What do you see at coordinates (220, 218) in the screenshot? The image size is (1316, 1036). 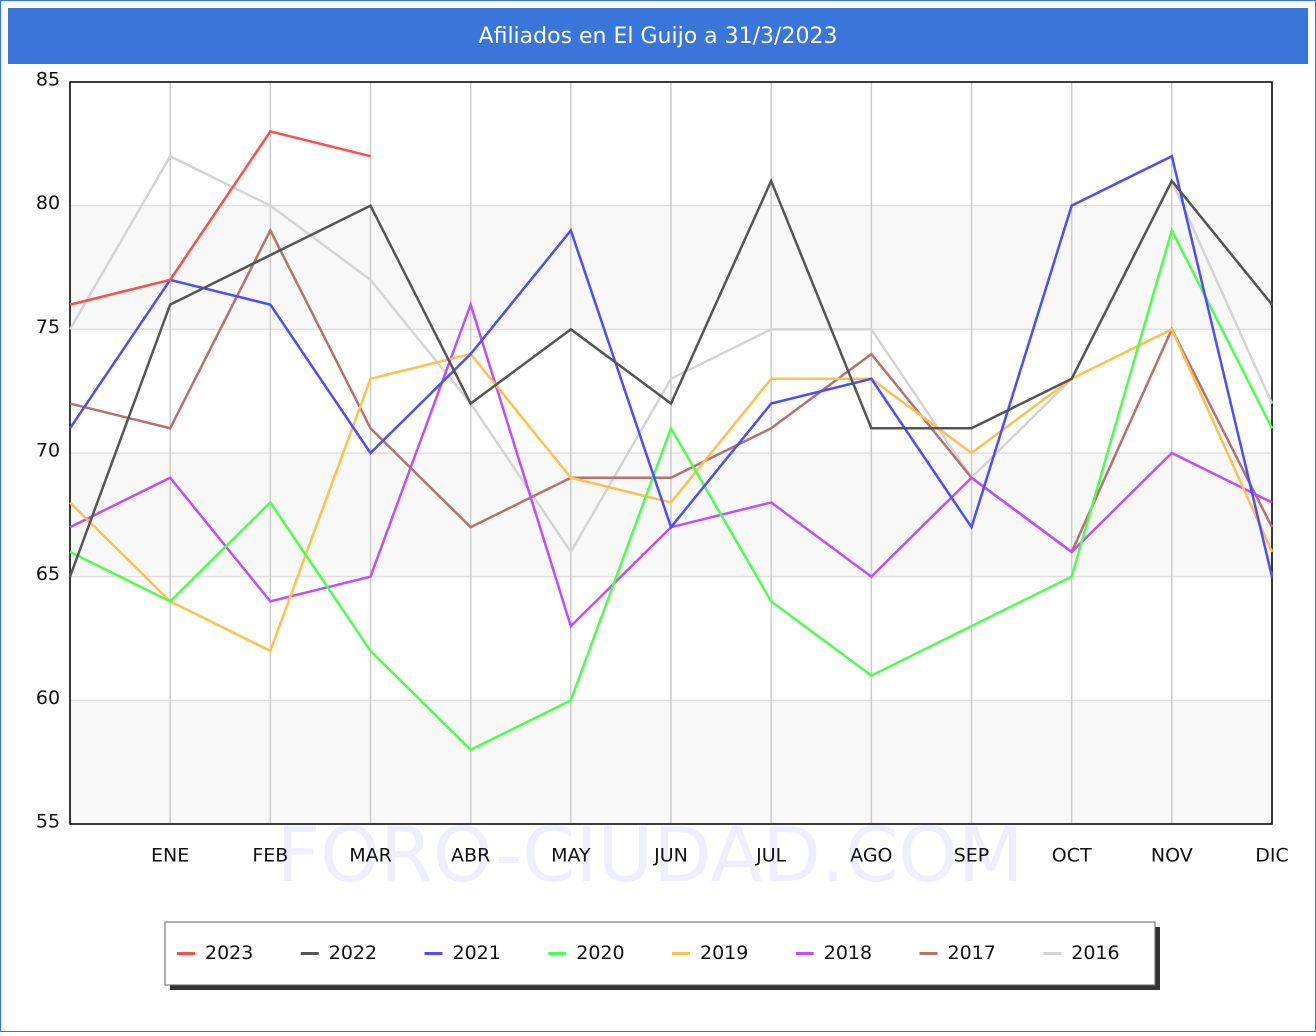 I see `line-series` at bounding box center [220, 218].